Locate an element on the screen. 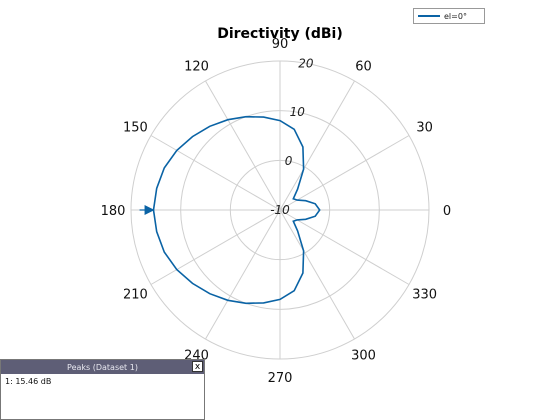  angle-tick-label-7: 210 is located at coordinates (135, 295).